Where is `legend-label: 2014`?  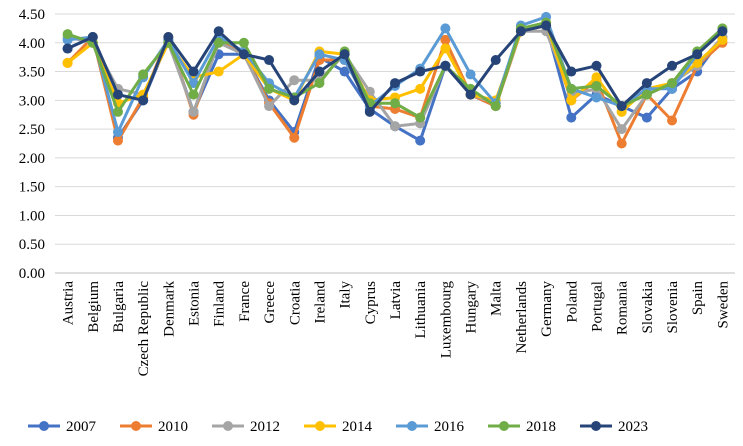
legend-label: 2014 is located at coordinates (357, 427).